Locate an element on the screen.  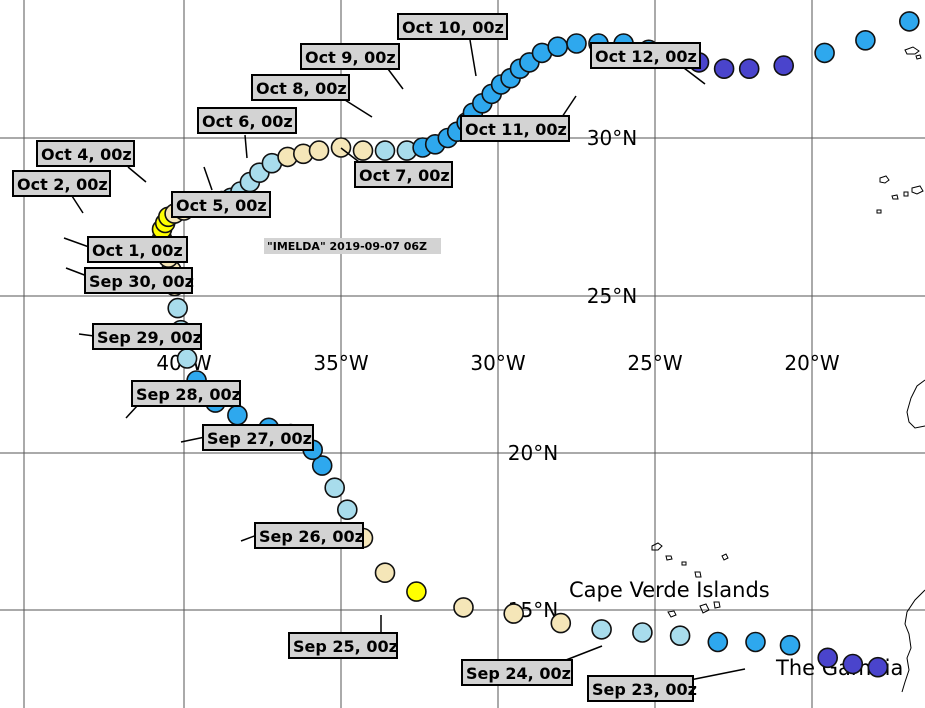
label-oct11: Oct 11, 00z is located at coordinates (515, 128).